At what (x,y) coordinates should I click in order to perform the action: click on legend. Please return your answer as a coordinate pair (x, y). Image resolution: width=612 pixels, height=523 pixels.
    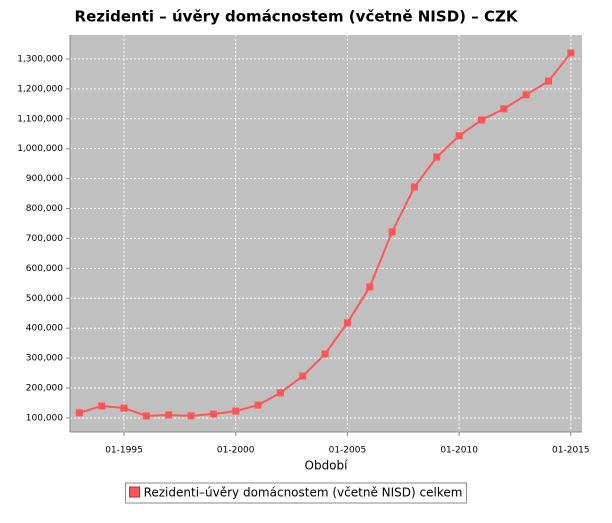
    Looking at the image, I should click on (296, 493).